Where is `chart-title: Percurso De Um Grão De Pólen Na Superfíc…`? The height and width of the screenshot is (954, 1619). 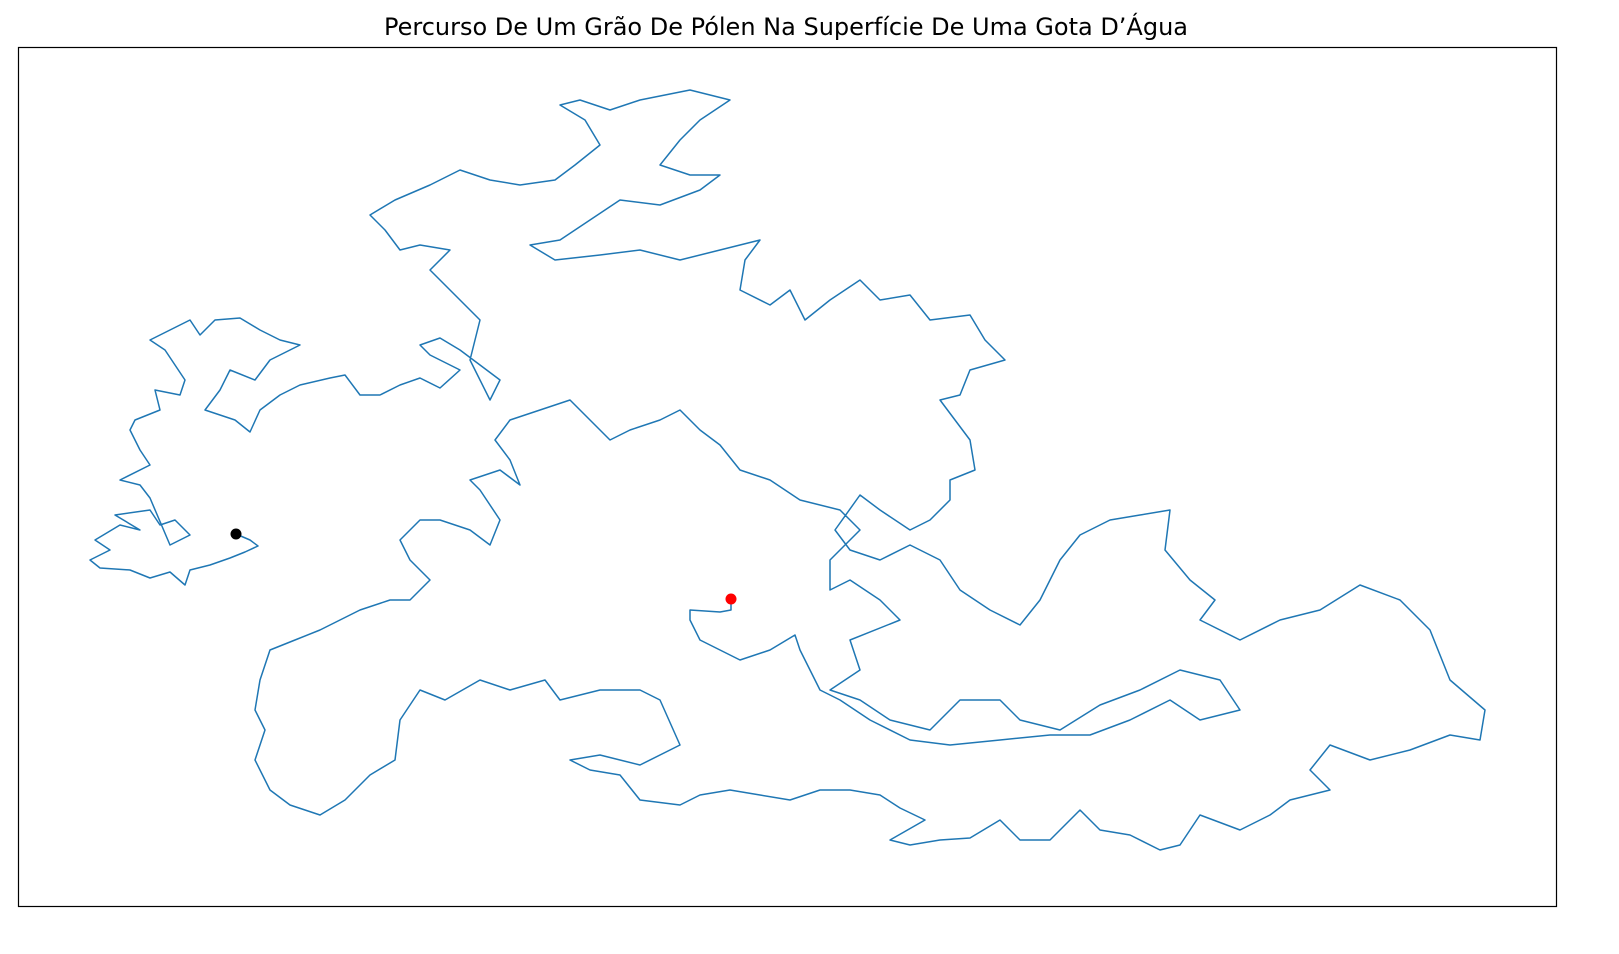
chart-title: Percurso De Um Grão De Pólen Na Superfíc… is located at coordinates (786, 26).